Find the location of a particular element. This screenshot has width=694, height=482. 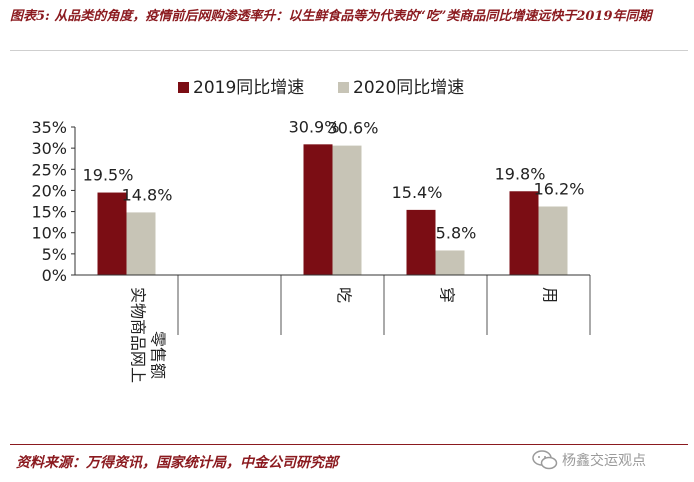

data-label: 5.8% is located at coordinates (456, 232).